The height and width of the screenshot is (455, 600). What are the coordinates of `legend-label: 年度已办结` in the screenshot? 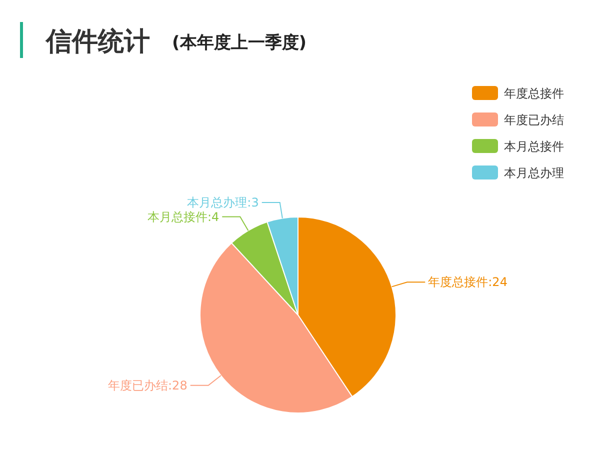 It's located at (534, 120).